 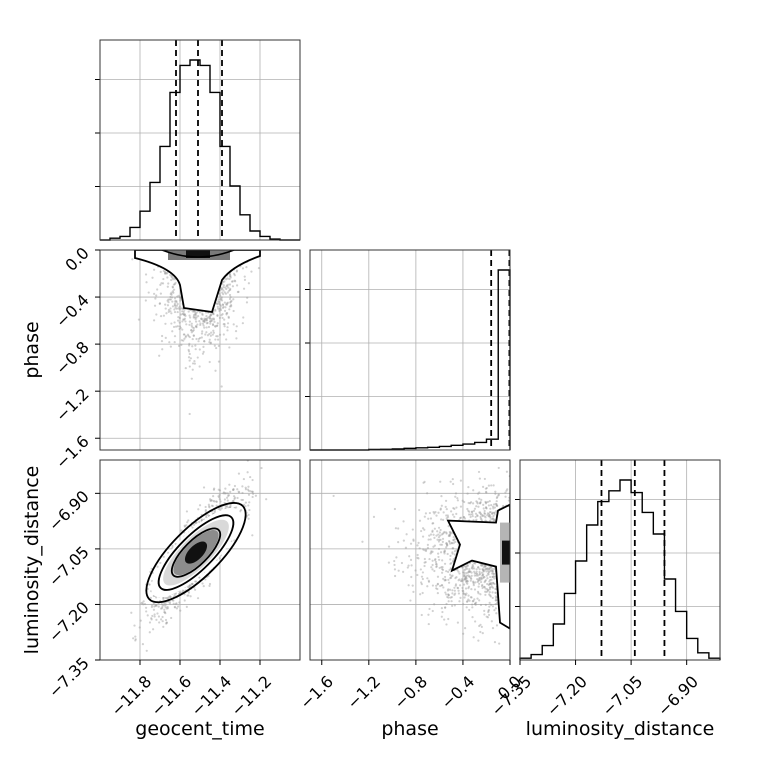 I want to click on panel-frame-geocent_time-phase, so click(x=200, y=350).